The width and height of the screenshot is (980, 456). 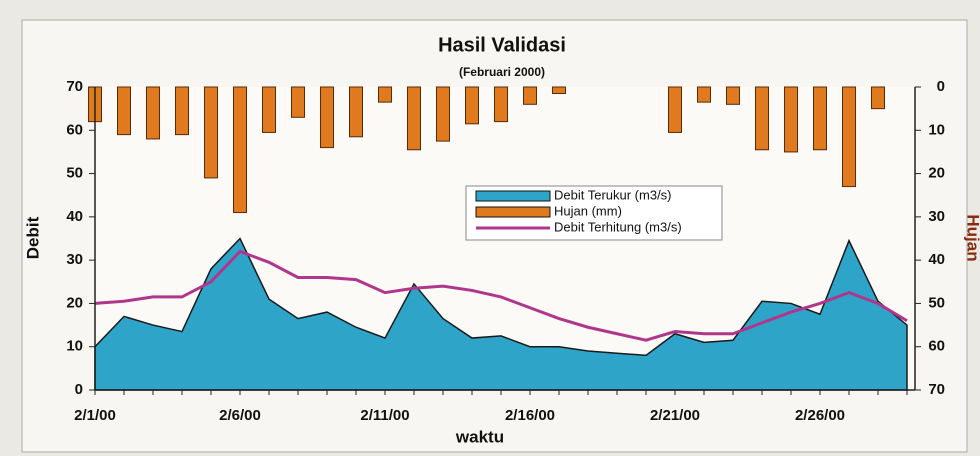 I want to click on y2-tick-label: 30, so click(x=936, y=216).